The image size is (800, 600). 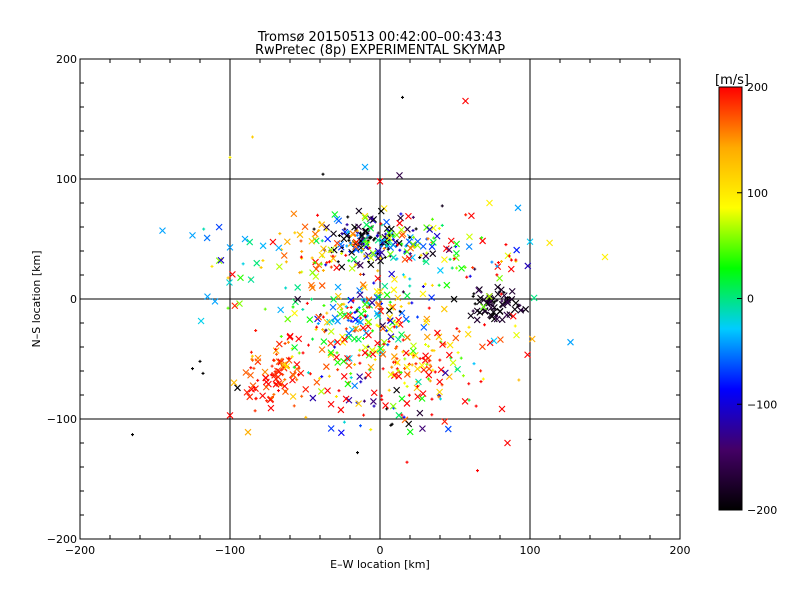 What do you see at coordinates (762, 510) in the screenshot?
I see `colorbar-tick-label: −200` at bounding box center [762, 510].